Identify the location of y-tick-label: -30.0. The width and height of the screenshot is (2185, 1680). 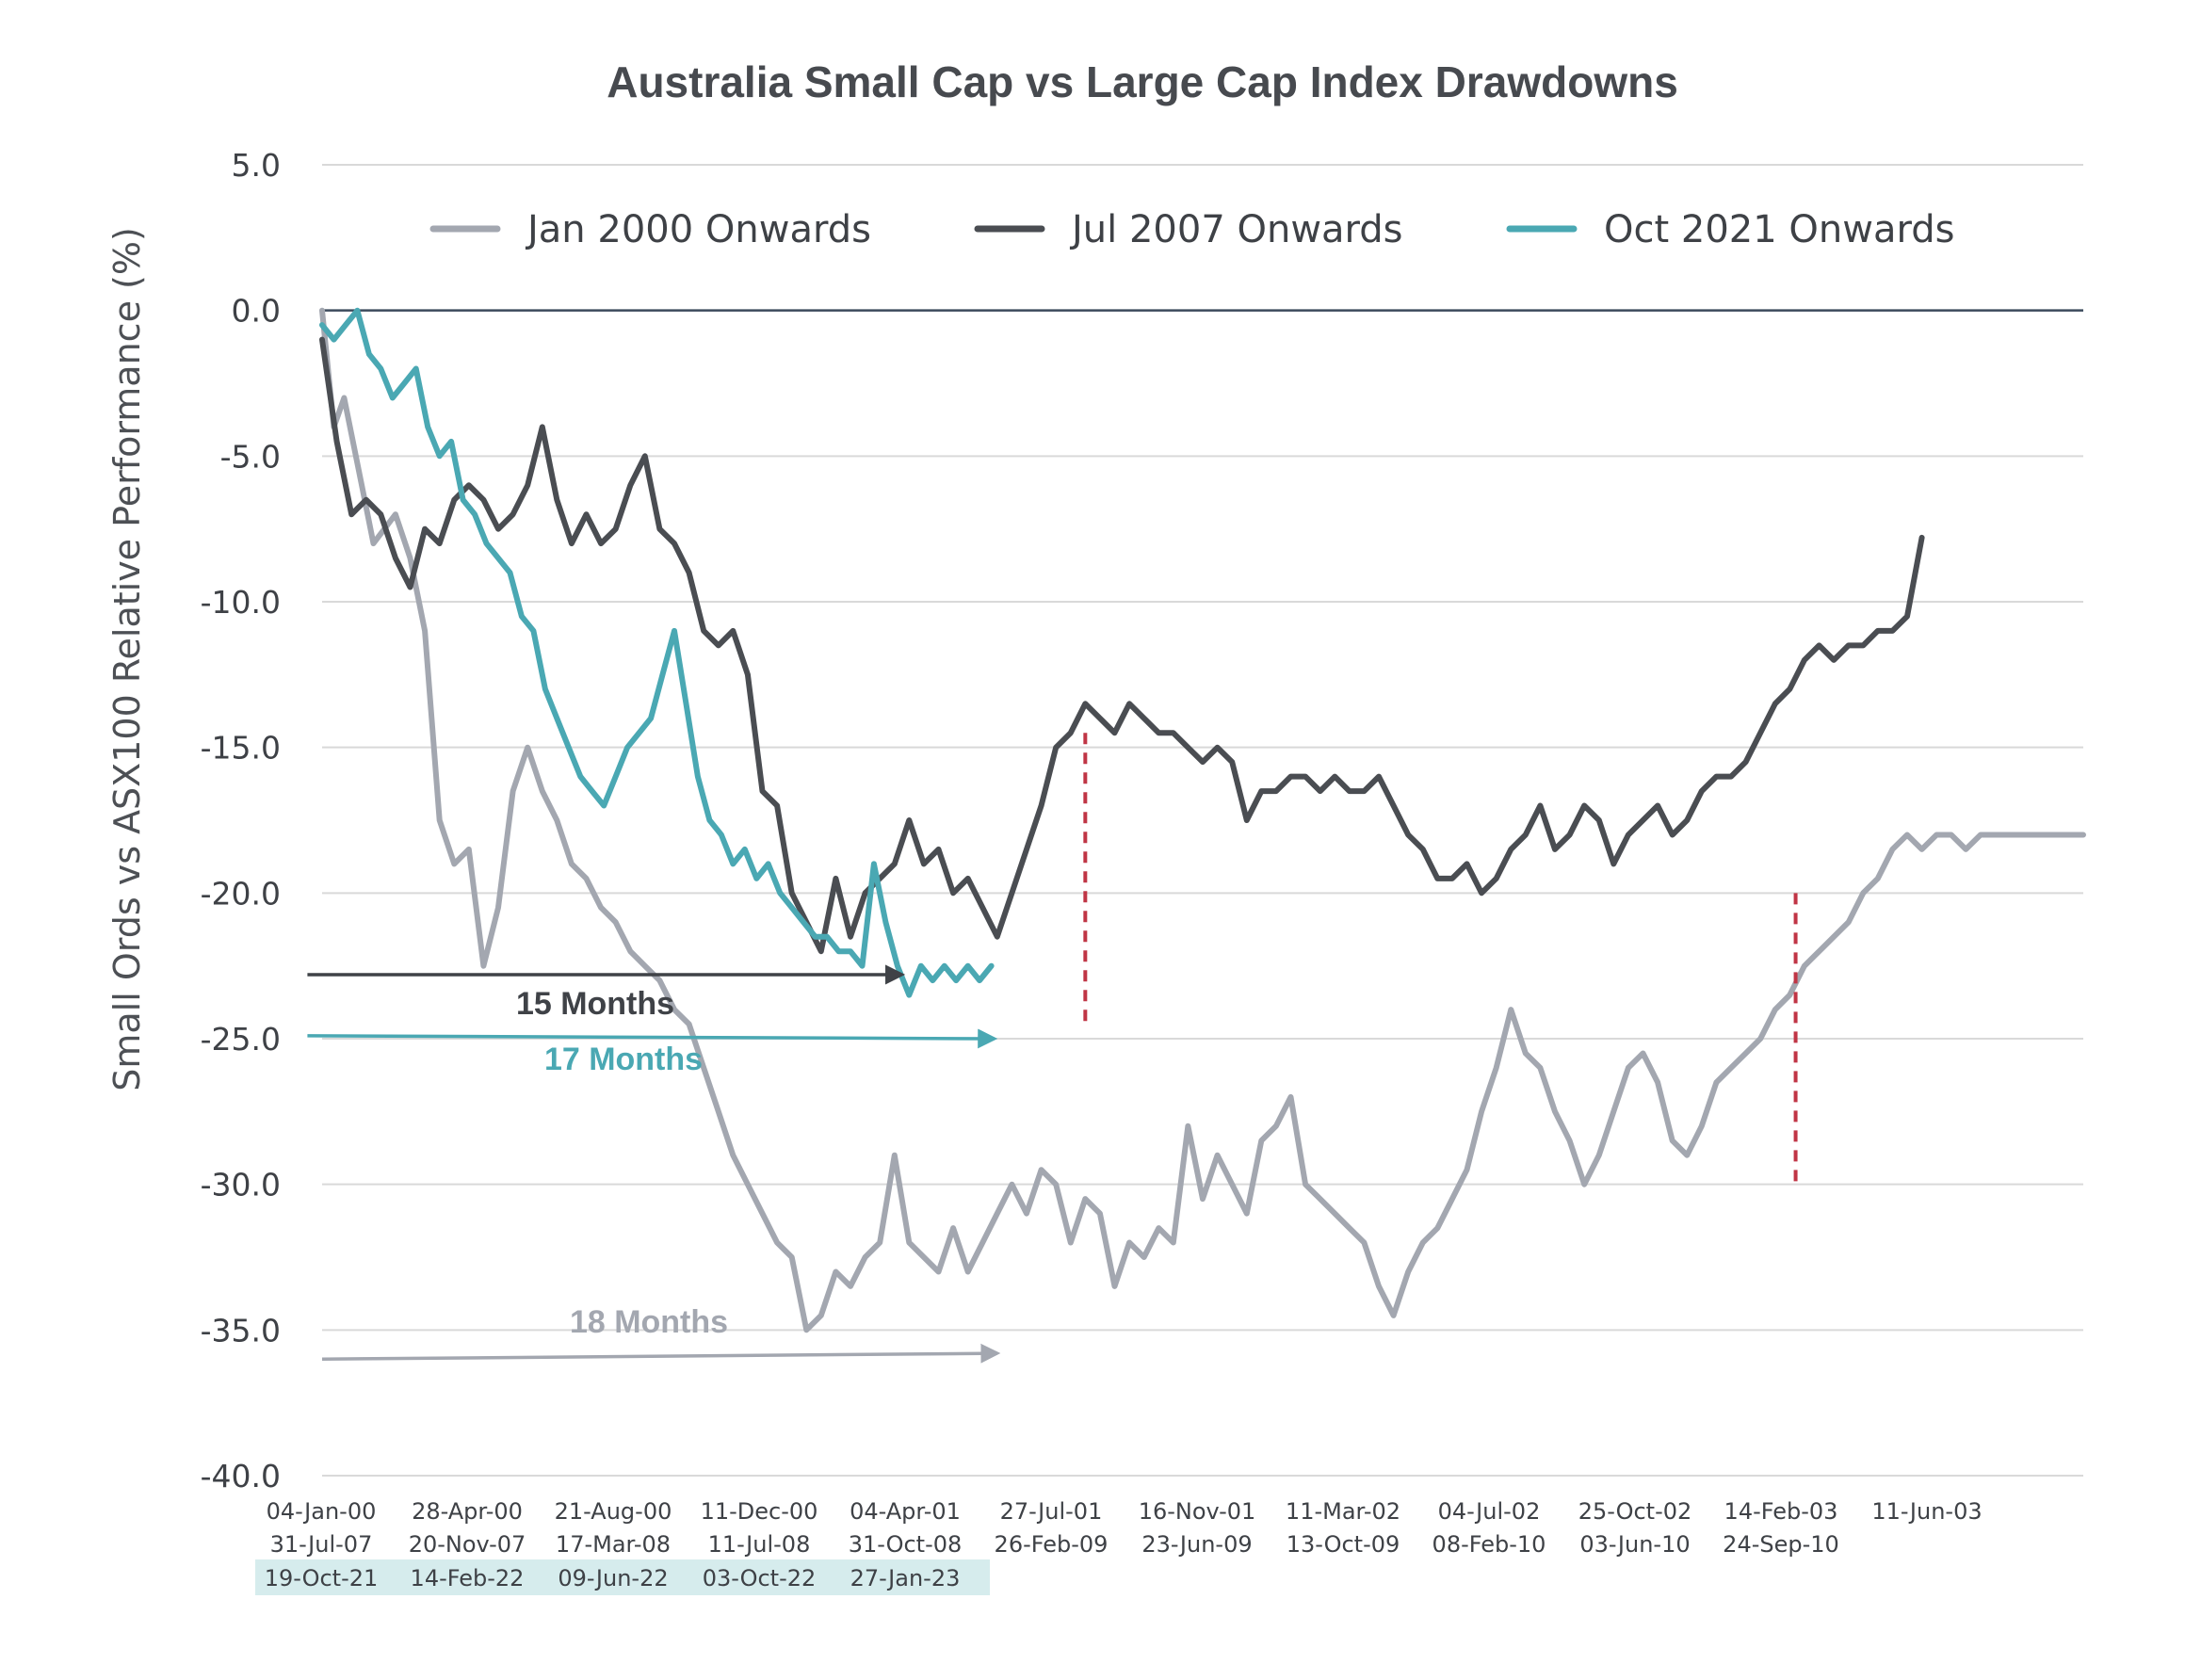
(241, 1185).